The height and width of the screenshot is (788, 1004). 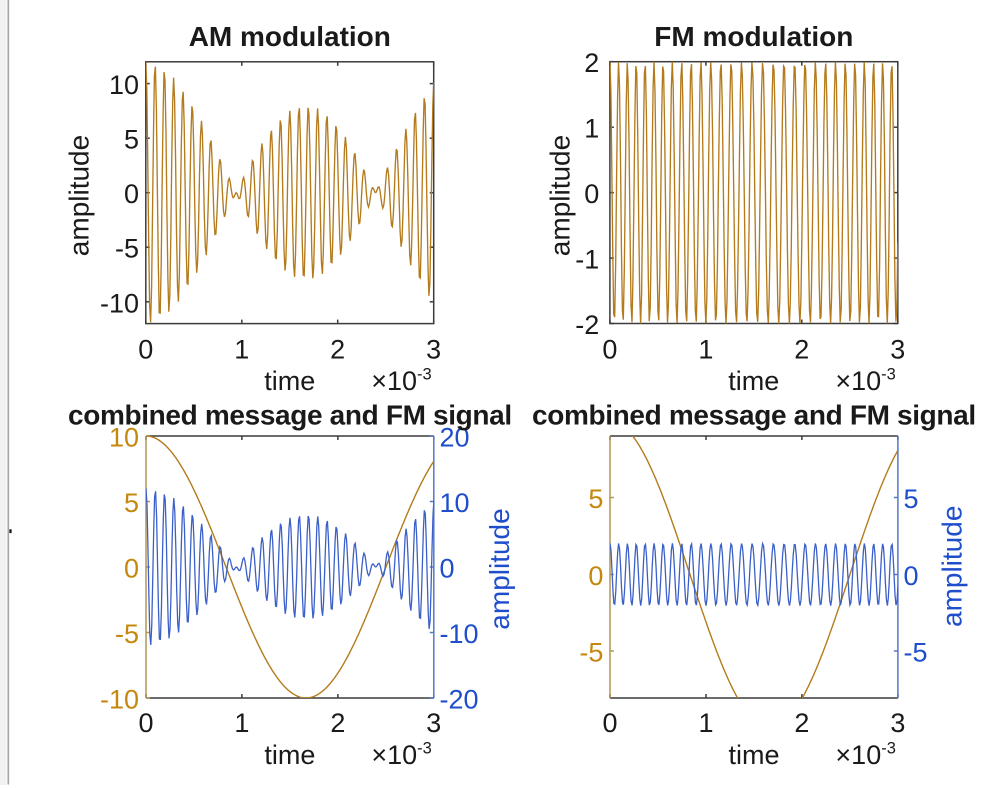 I want to click on svg-text: ×10⁻³, so click(x=865, y=755).